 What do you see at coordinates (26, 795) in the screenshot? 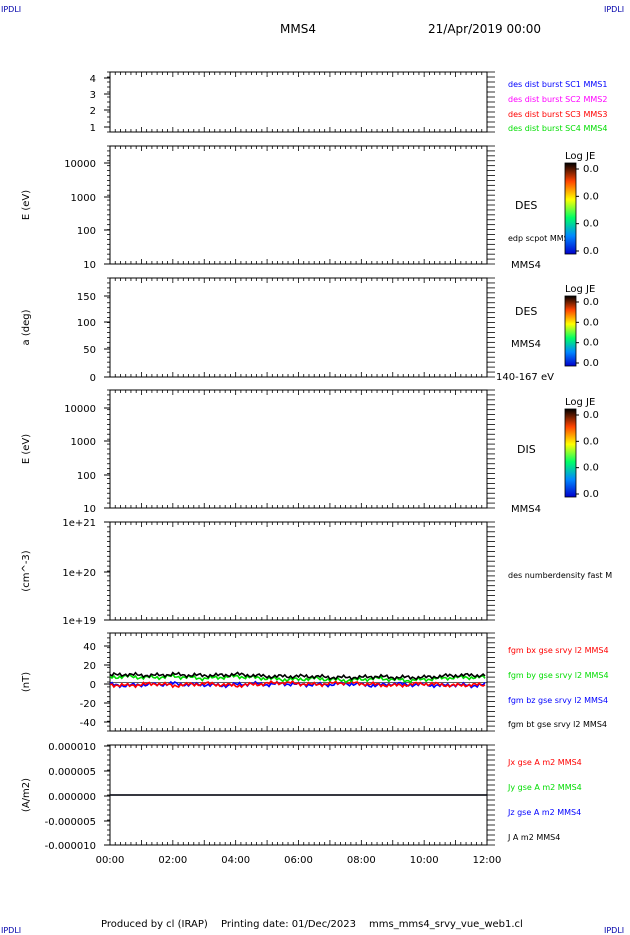
I see `y-axis-label: (A/m2)` at bounding box center [26, 795].